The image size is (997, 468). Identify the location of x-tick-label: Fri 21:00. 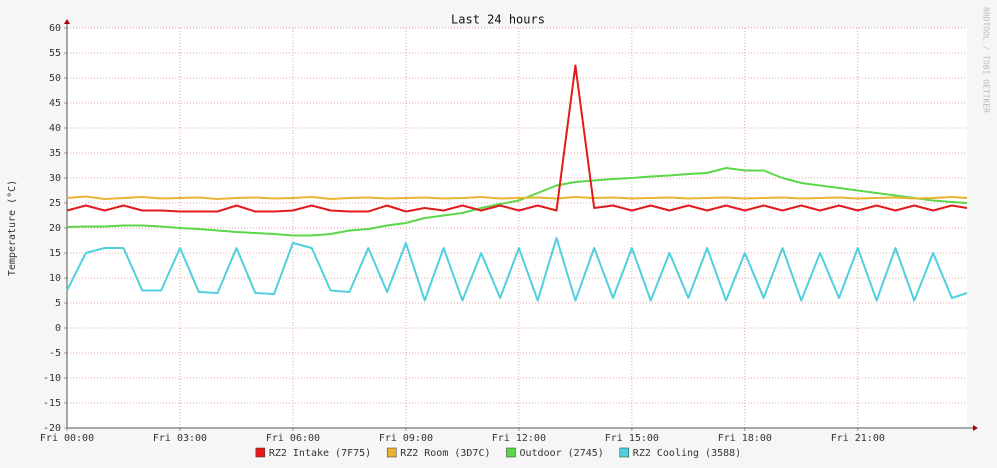
(858, 438).